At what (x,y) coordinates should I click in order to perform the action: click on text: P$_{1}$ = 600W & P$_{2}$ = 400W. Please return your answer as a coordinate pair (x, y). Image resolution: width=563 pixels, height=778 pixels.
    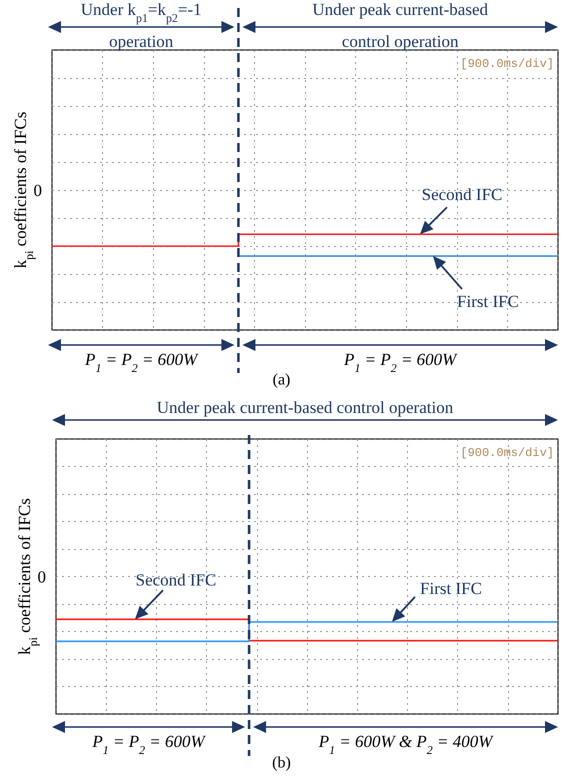
    Looking at the image, I should click on (406, 744).